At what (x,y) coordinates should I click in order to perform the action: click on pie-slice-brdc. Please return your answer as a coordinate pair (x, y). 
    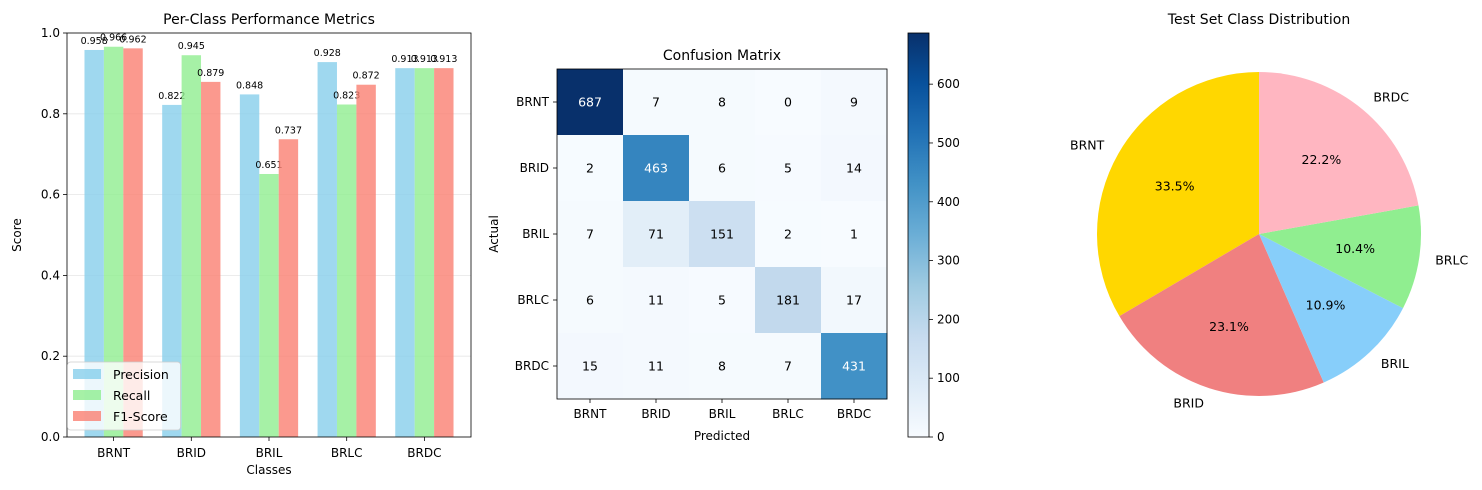
    Looking at the image, I should click on (1339, 153).